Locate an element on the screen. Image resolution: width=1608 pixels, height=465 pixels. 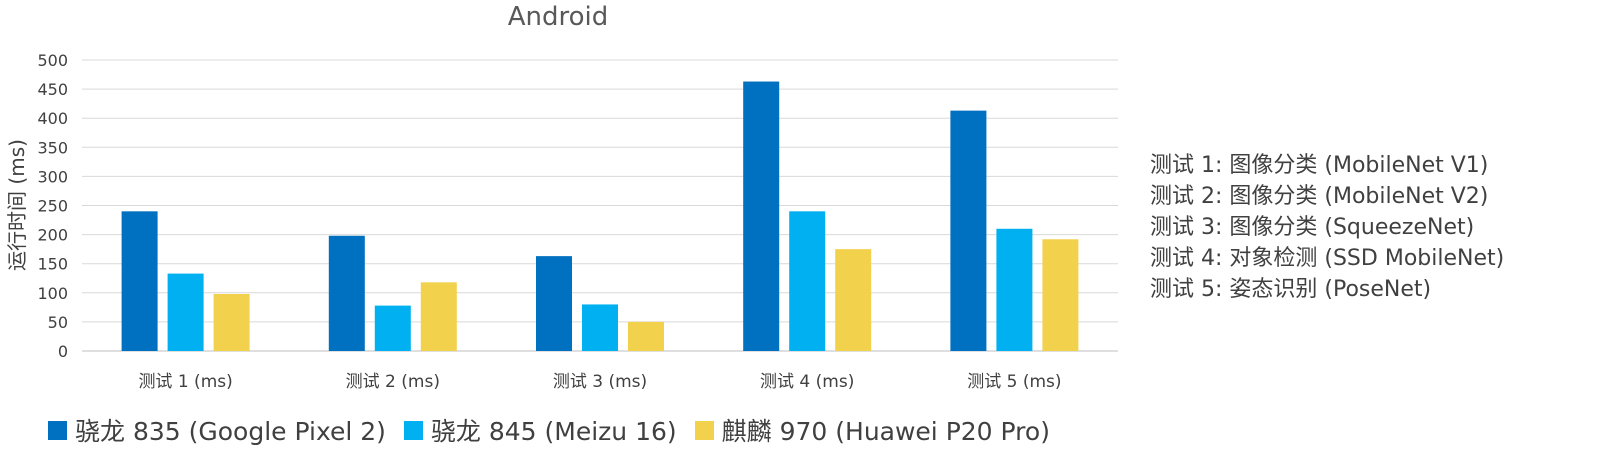
chart-title: Android is located at coordinates (558, 17).